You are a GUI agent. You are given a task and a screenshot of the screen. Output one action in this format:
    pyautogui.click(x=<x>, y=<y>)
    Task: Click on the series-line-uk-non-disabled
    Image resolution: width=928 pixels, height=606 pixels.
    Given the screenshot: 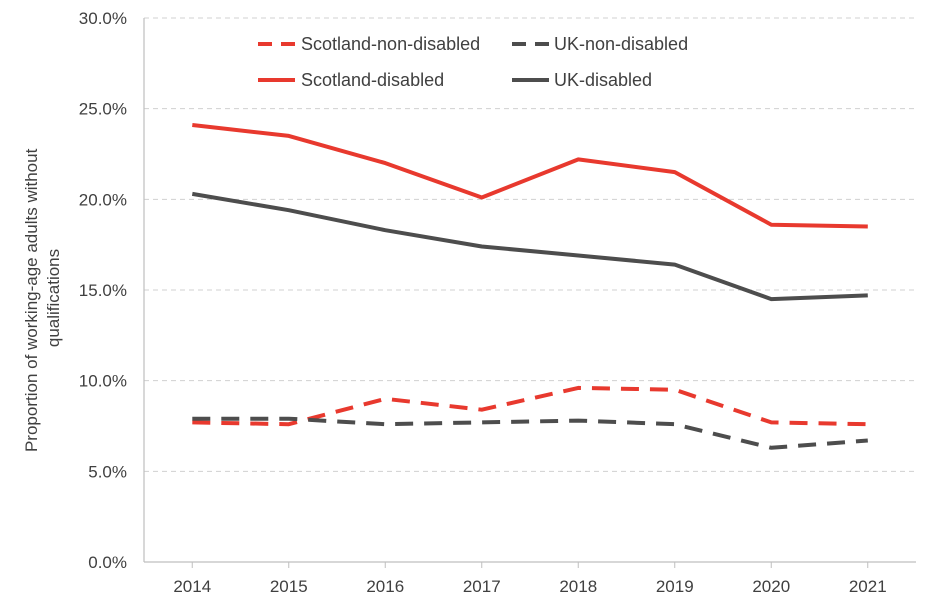 What is the action you would take?
    pyautogui.click(x=530, y=433)
    